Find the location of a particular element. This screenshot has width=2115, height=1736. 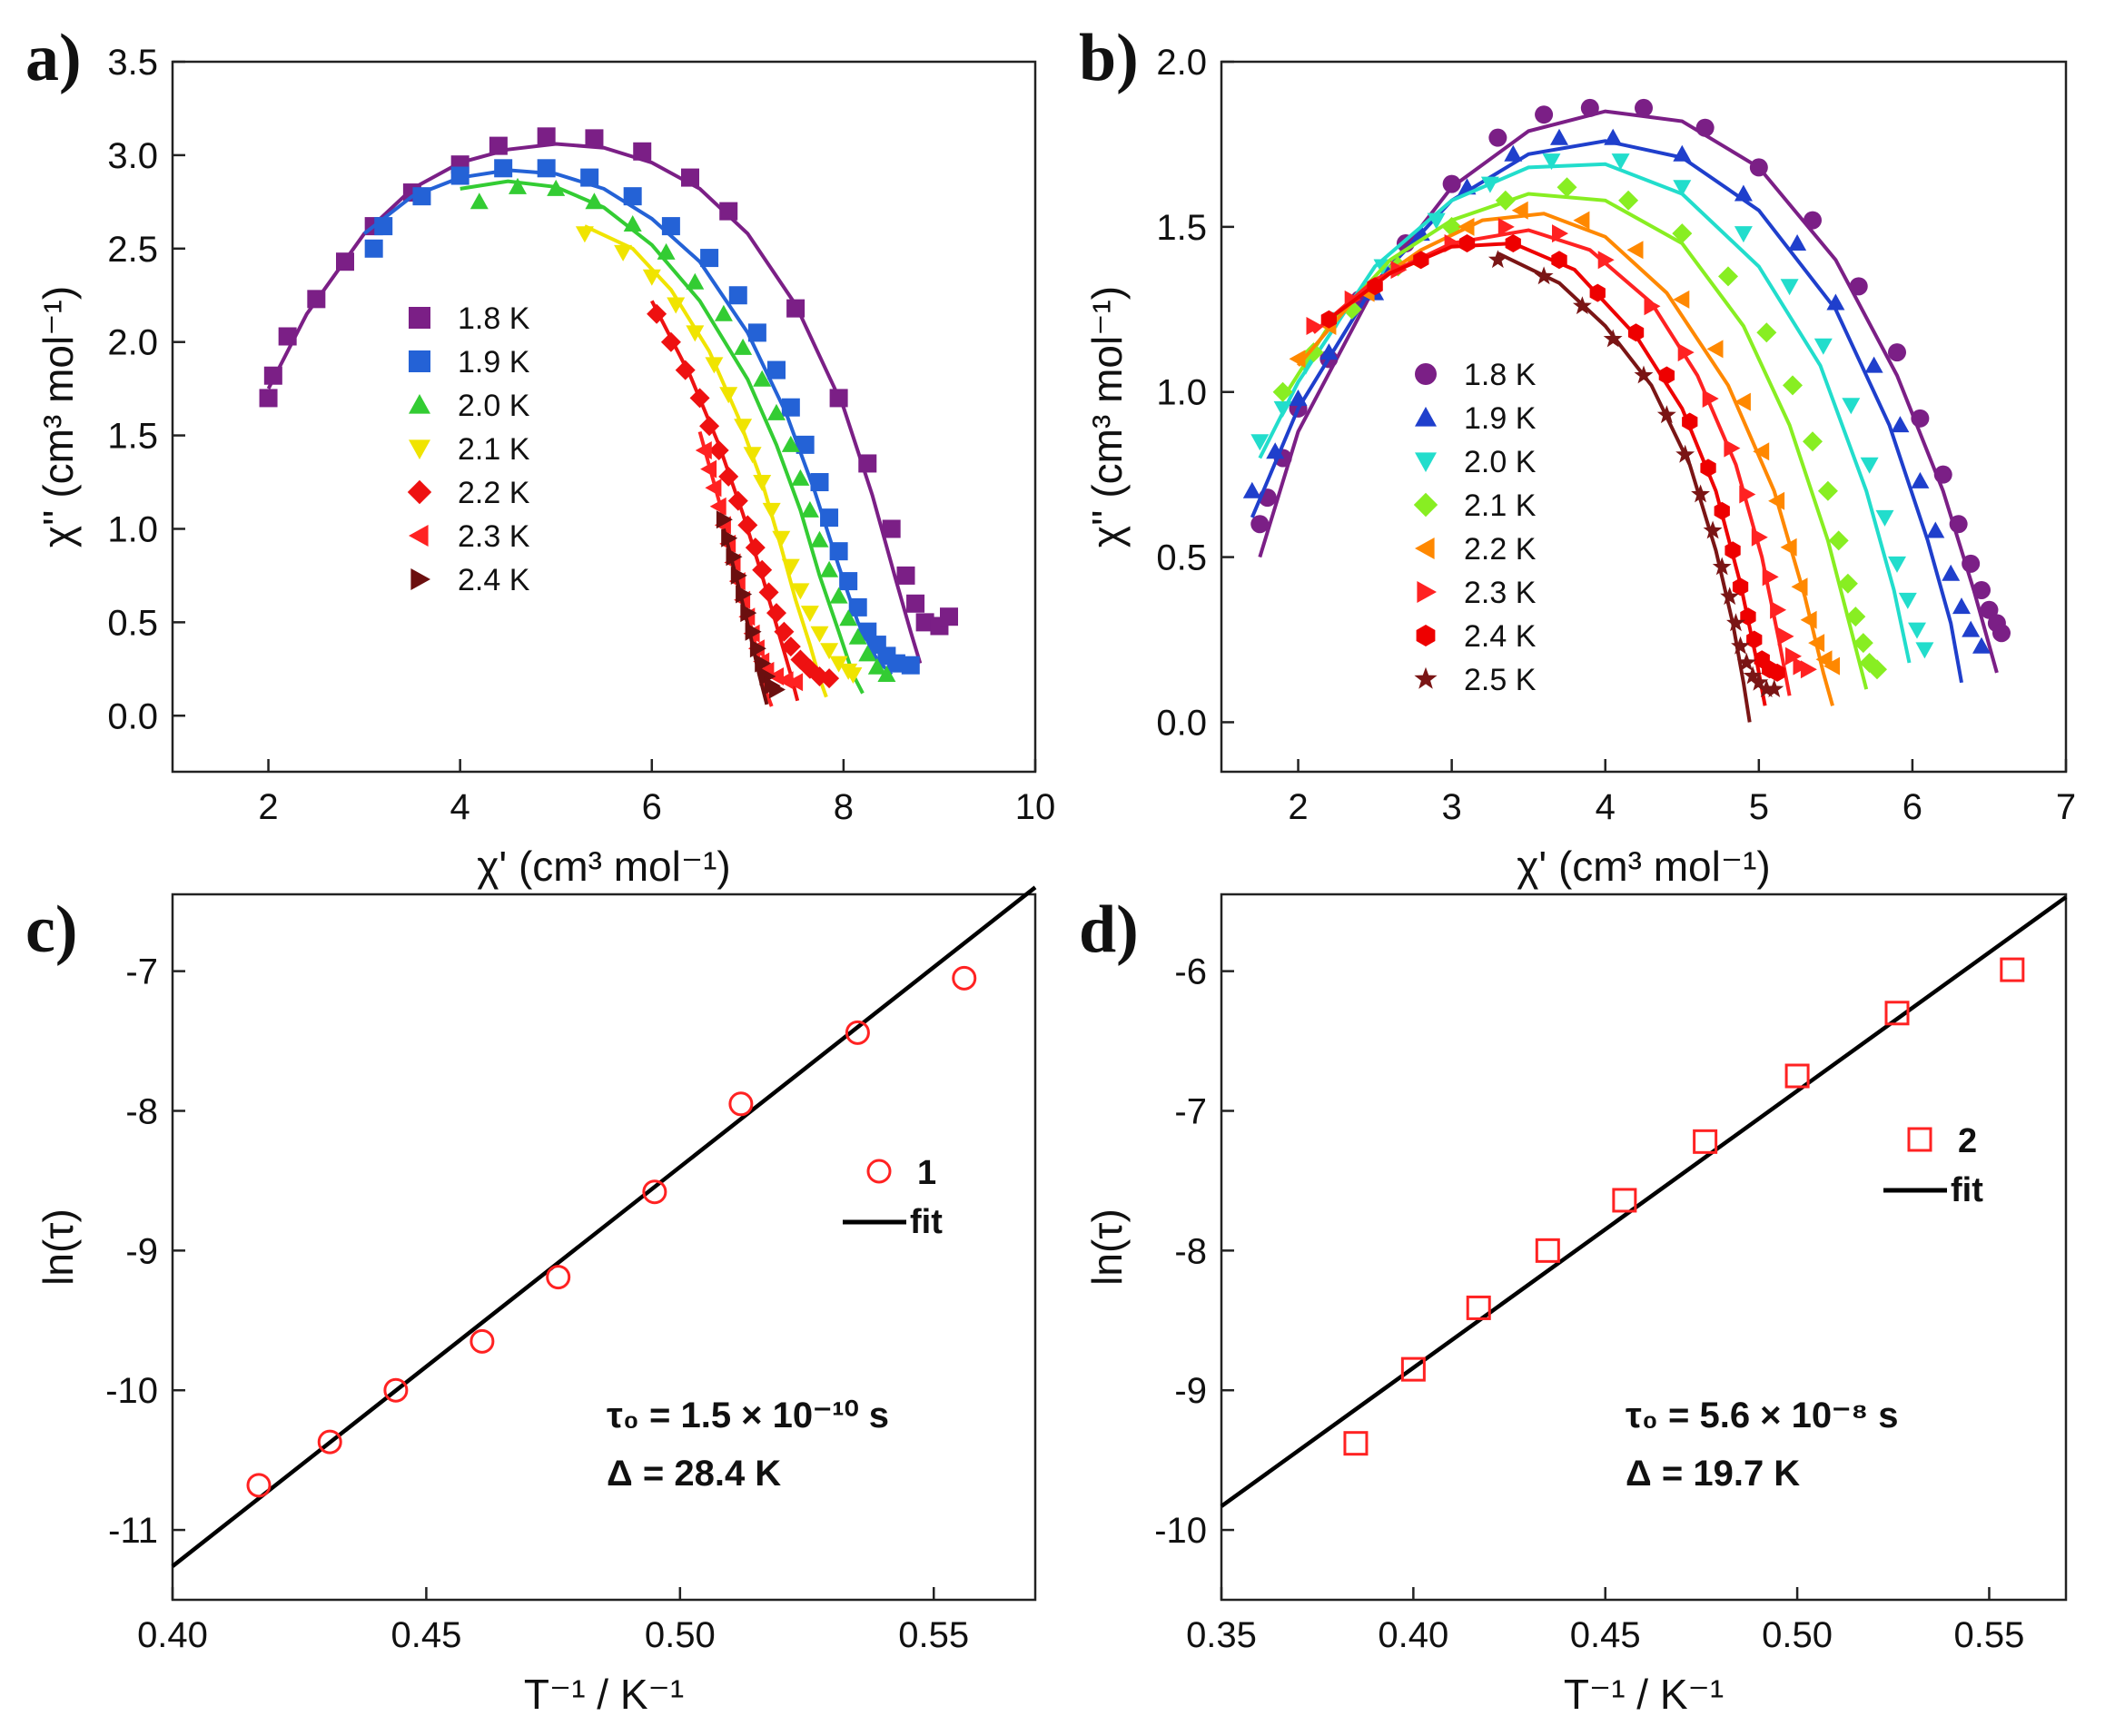

panel-d-y-tick-label: -9 is located at coordinates (1190, 1391).